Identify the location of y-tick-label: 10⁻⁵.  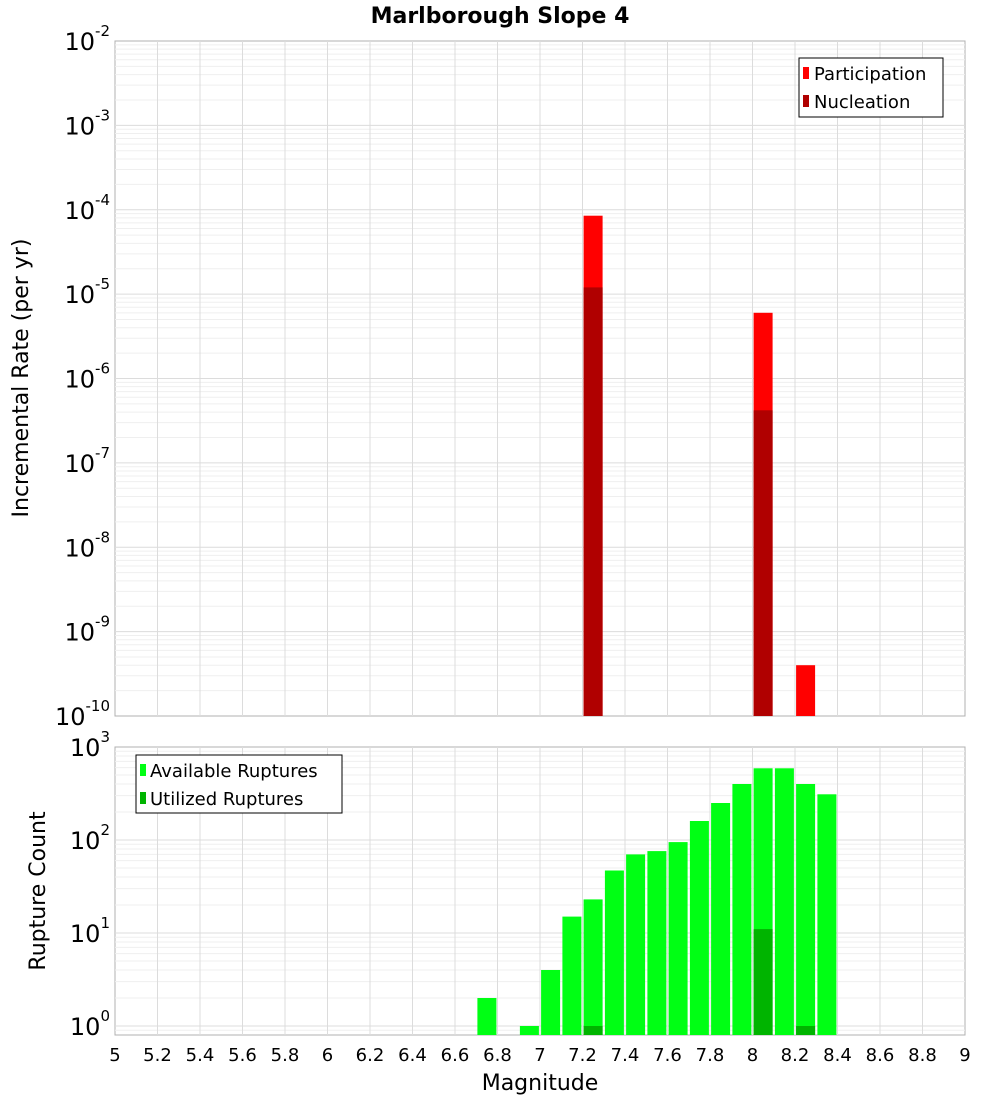
(87, 292).